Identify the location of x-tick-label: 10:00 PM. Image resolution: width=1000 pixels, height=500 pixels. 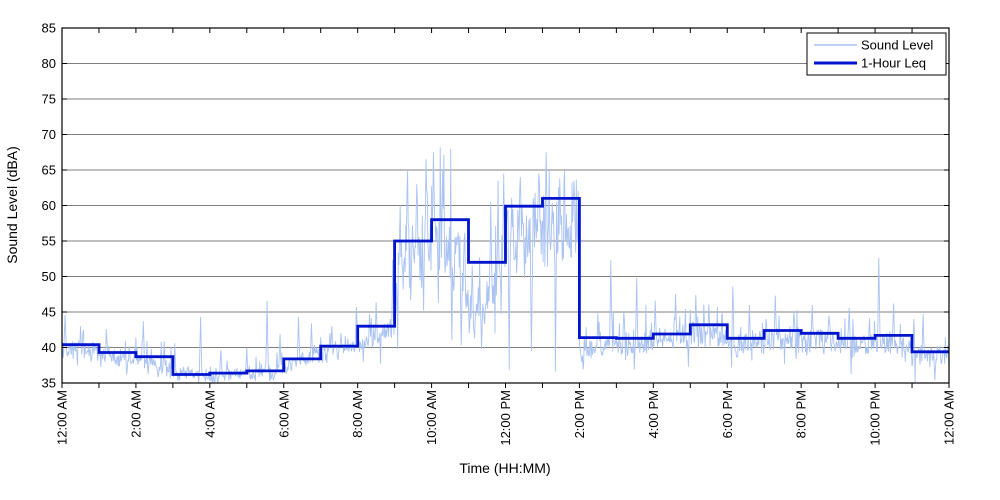
(875, 418).